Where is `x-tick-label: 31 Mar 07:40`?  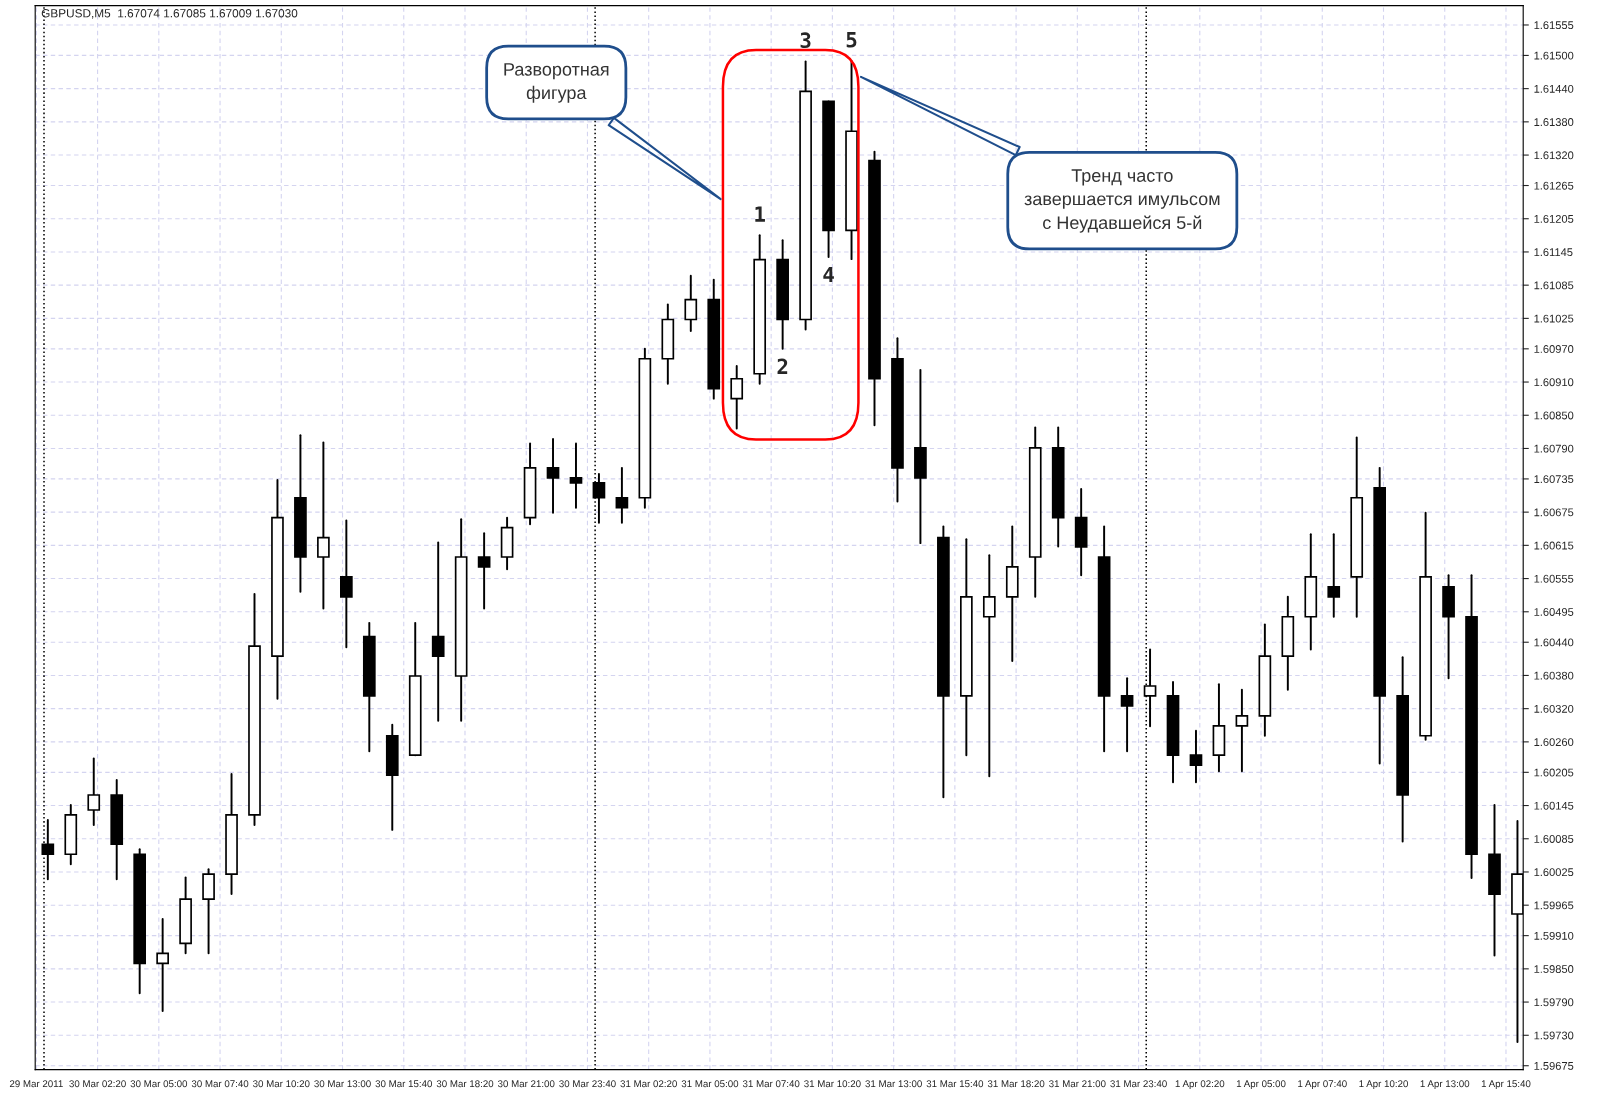
x-tick-label: 31 Mar 07:40 is located at coordinates (771, 1084).